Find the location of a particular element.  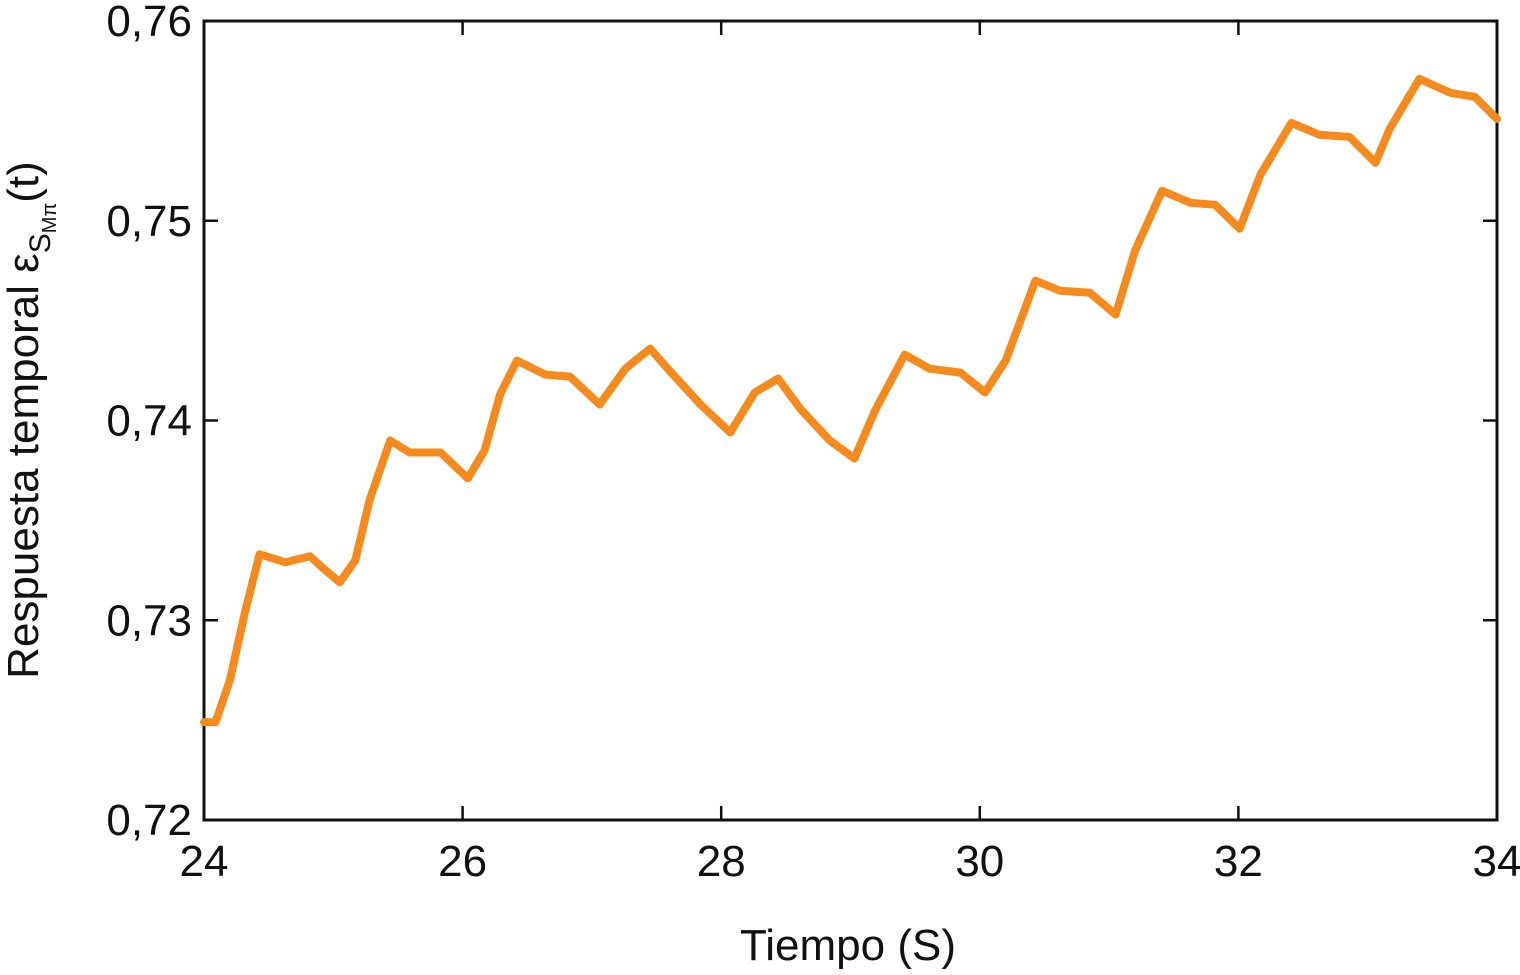

x-tick-label: 30 is located at coordinates (979, 861).